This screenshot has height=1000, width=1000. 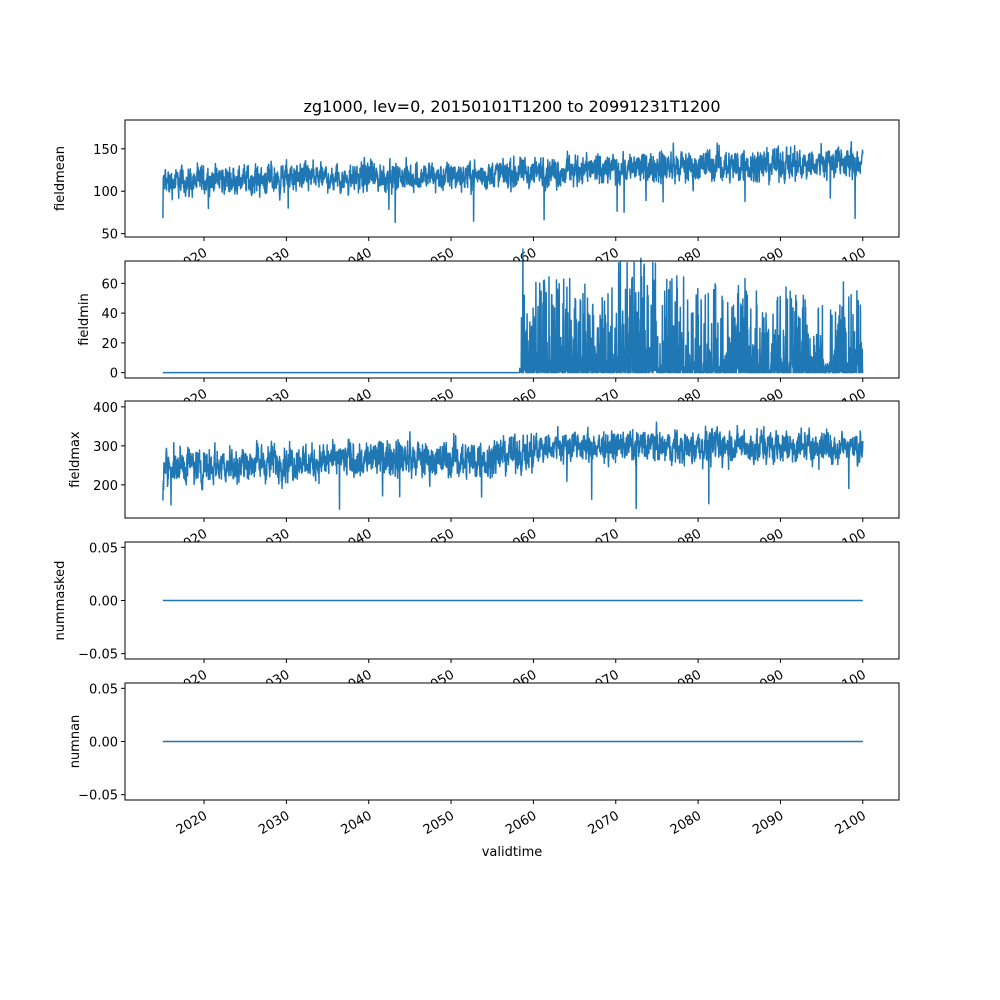 What do you see at coordinates (109, 235) in the screenshot?
I see `y-tick-label: 50` at bounding box center [109, 235].